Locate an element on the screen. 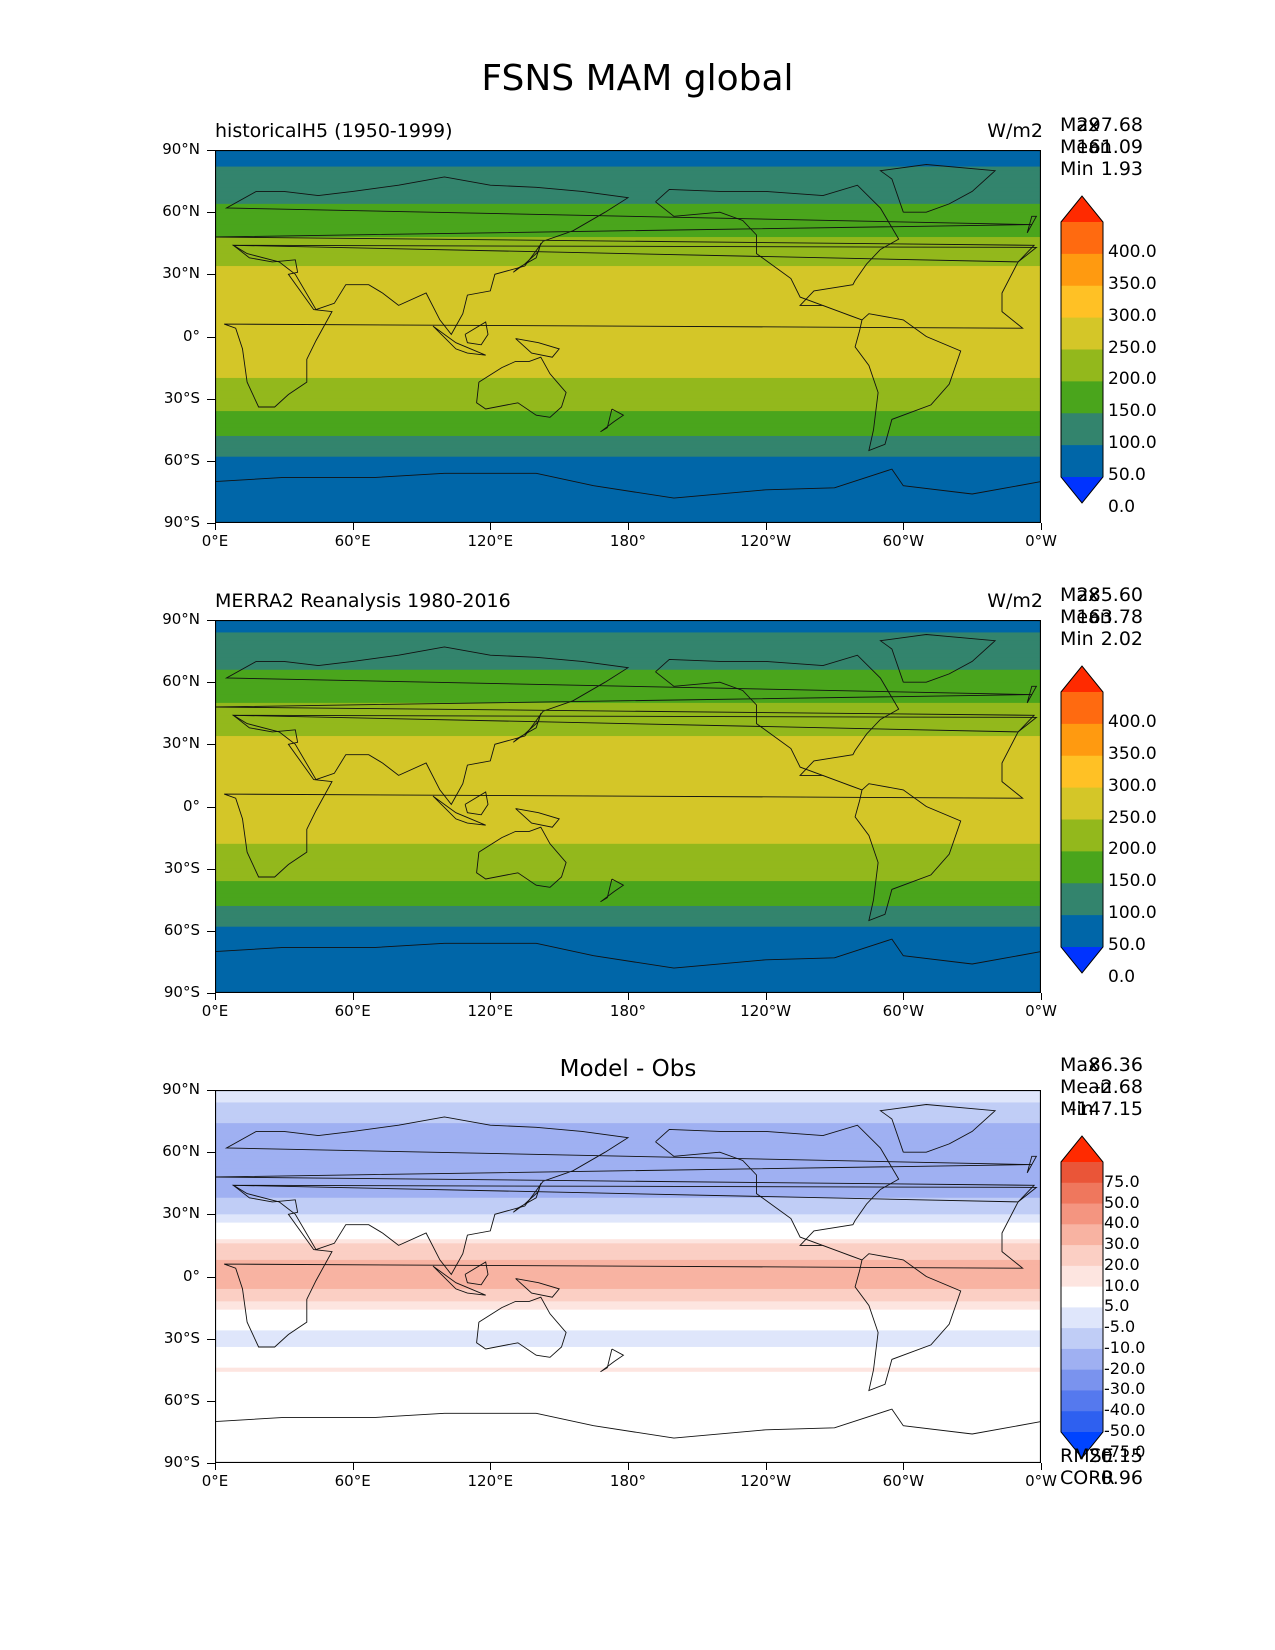 The width and height of the screenshot is (1275, 1650). lat-tick-label: 30°S is located at coordinates (181, 867).